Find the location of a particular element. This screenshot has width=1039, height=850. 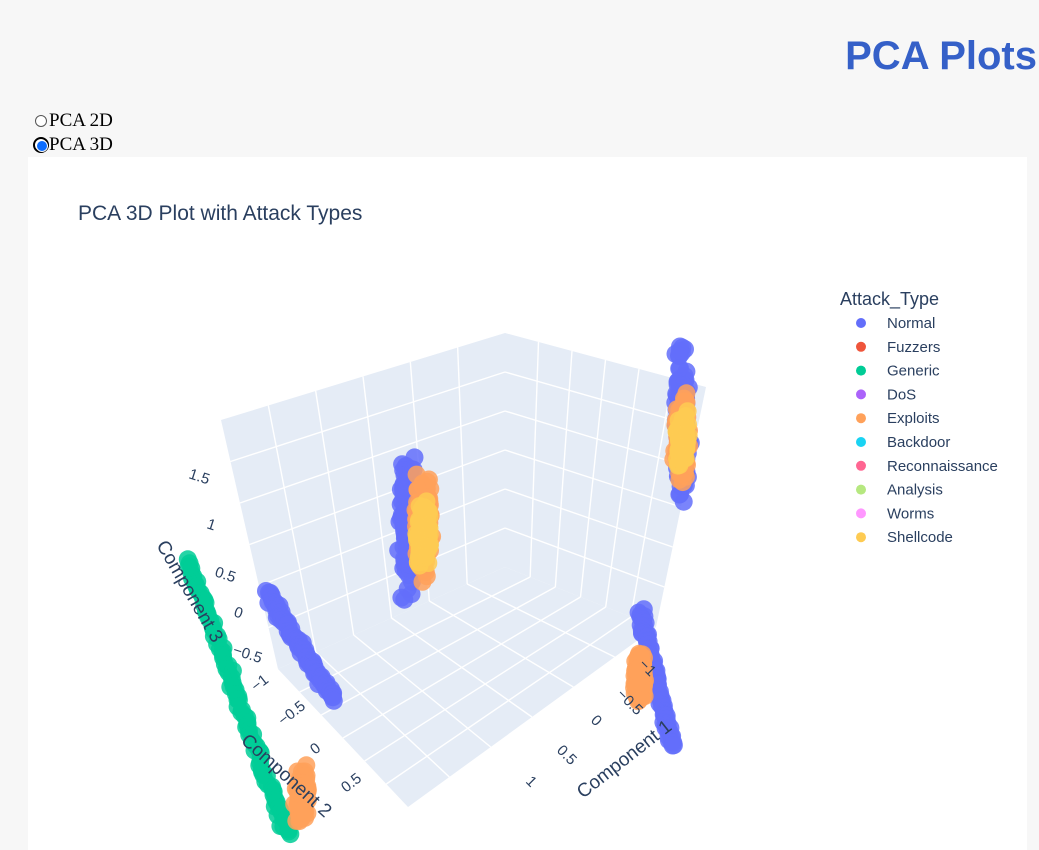

chart-title: PCA 3D Plot with Attack Types is located at coordinates (220, 213).